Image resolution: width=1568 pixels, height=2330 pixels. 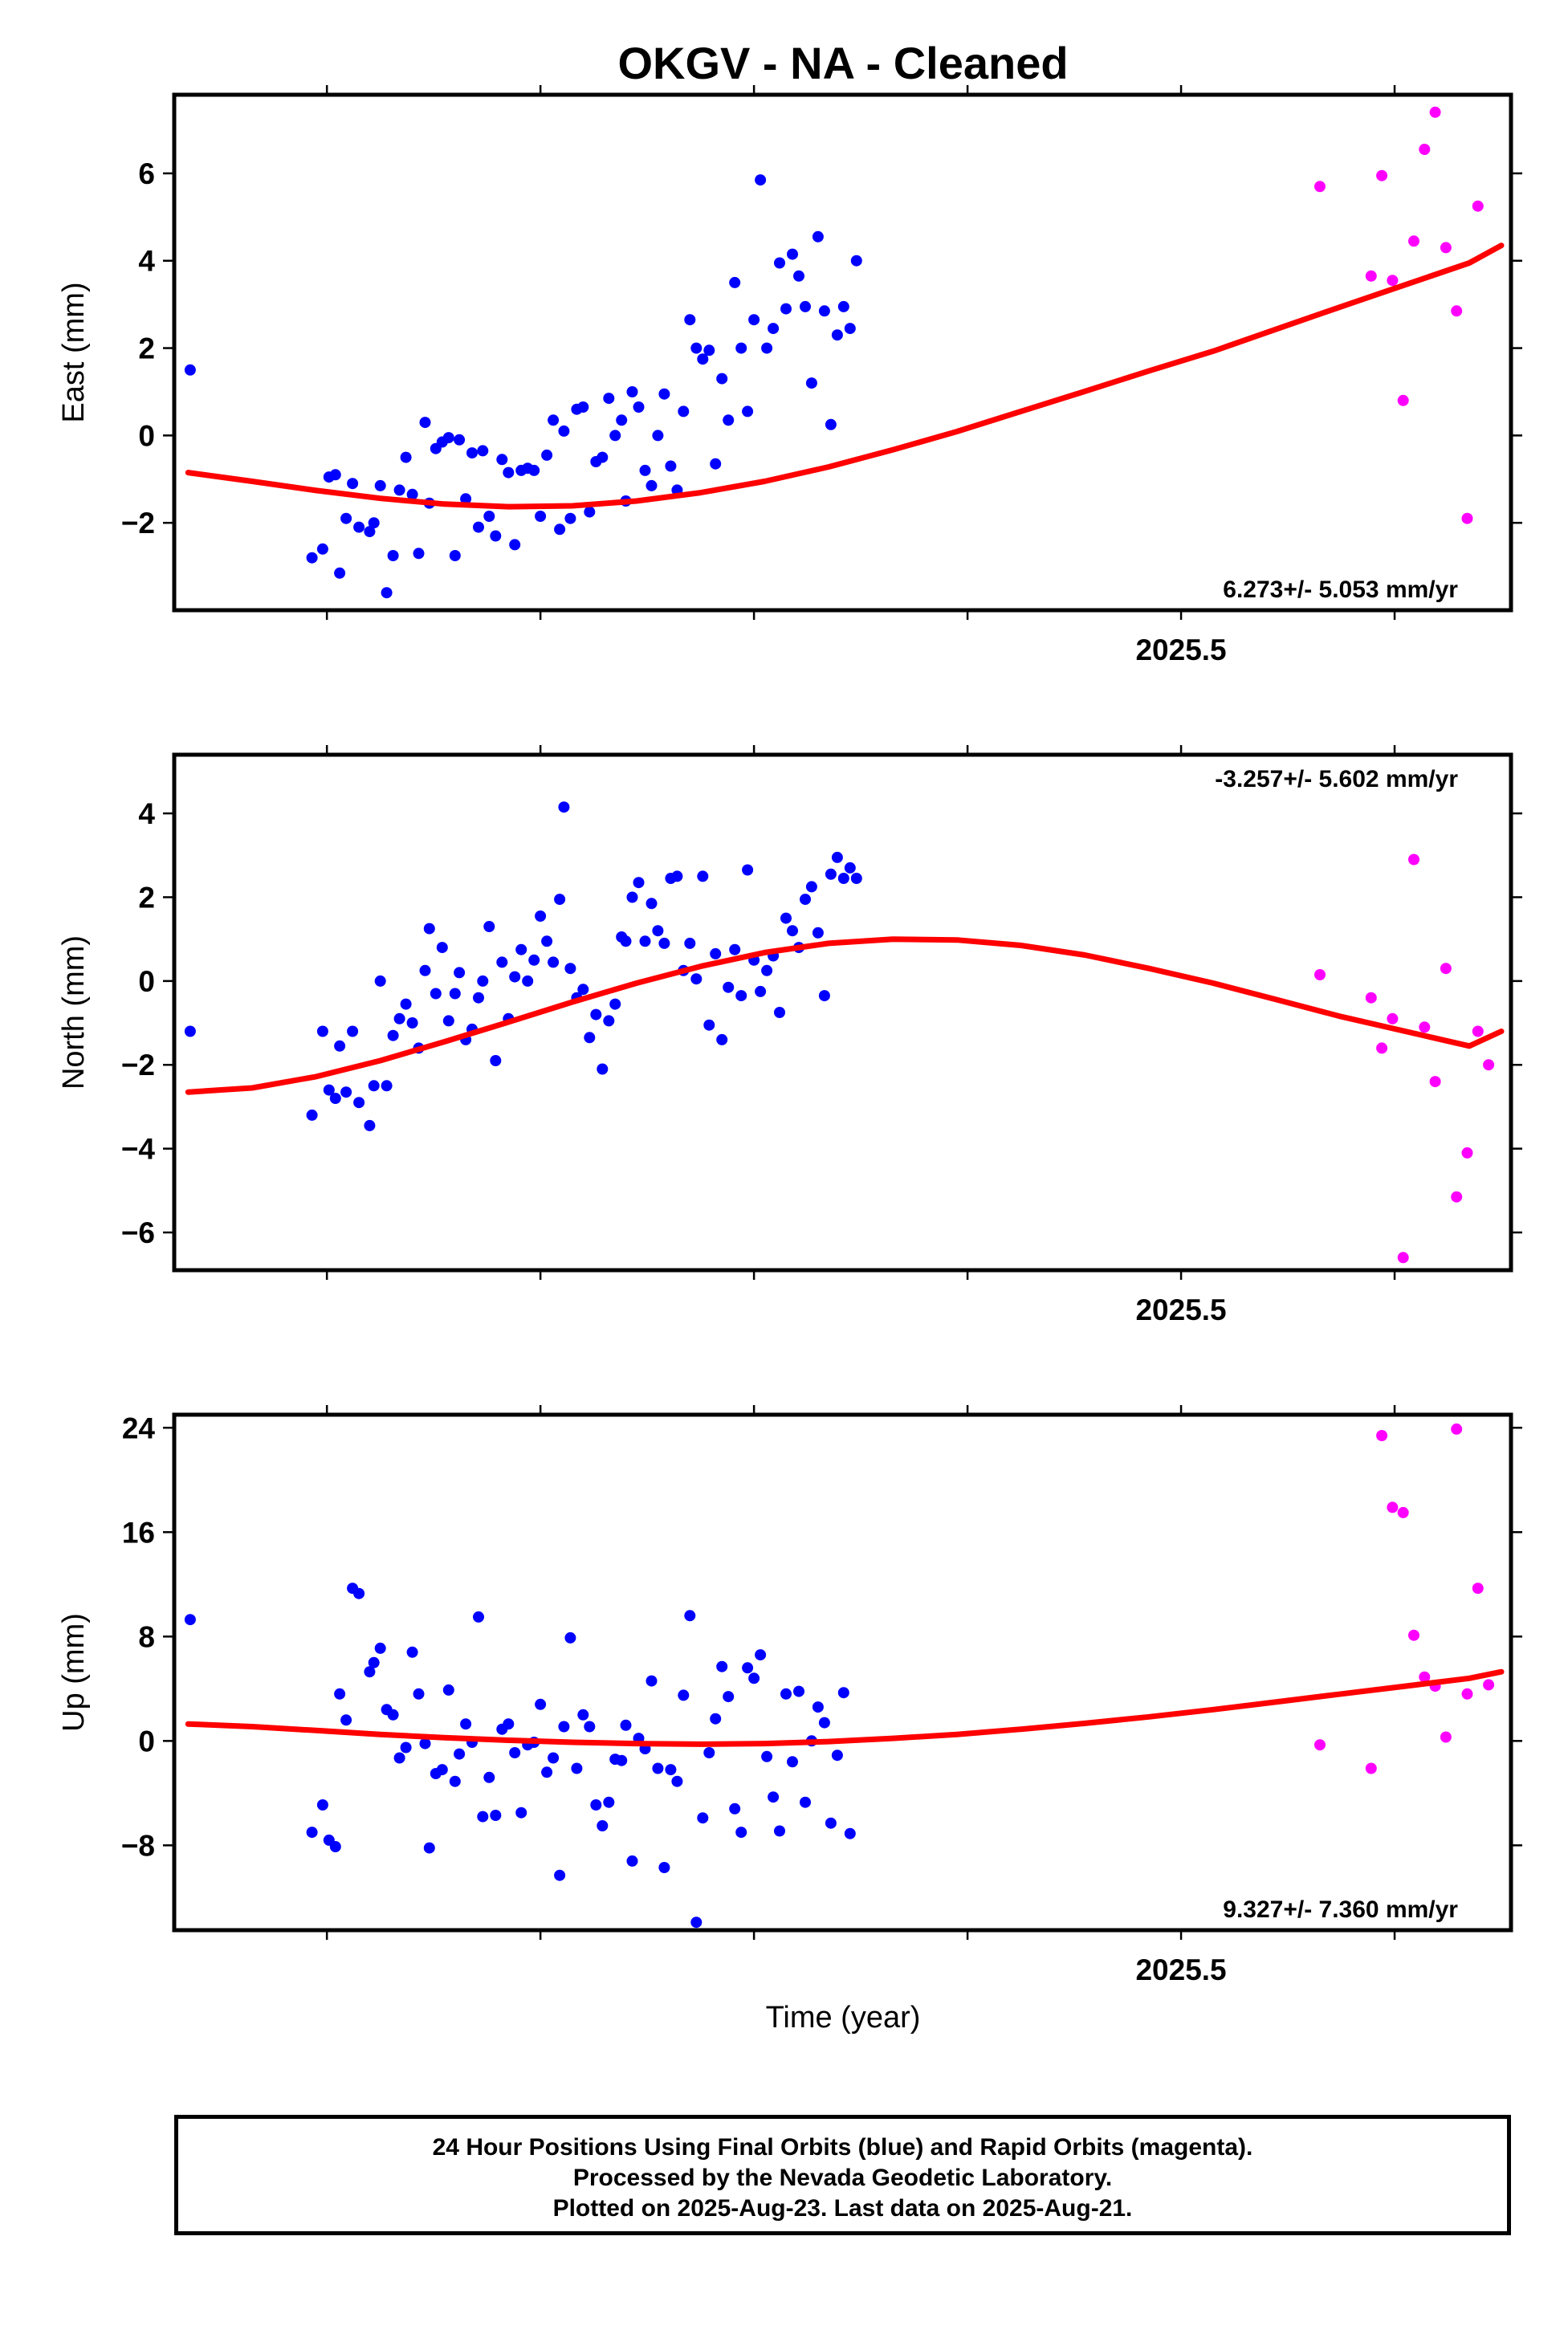 I want to click on east-fit-line, so click(x=845, y=376).